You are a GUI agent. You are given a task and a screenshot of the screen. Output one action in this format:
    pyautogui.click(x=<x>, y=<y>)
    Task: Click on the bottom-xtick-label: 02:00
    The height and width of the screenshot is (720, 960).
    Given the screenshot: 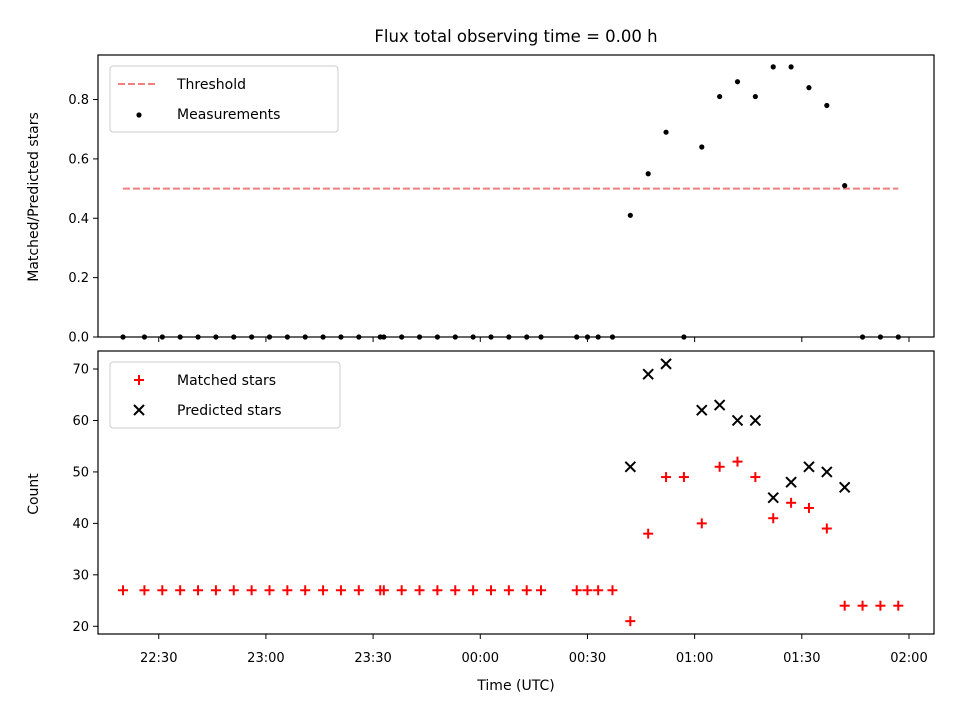 What is the action you would take?
    pyautogui.click(x=908, y=658)
    